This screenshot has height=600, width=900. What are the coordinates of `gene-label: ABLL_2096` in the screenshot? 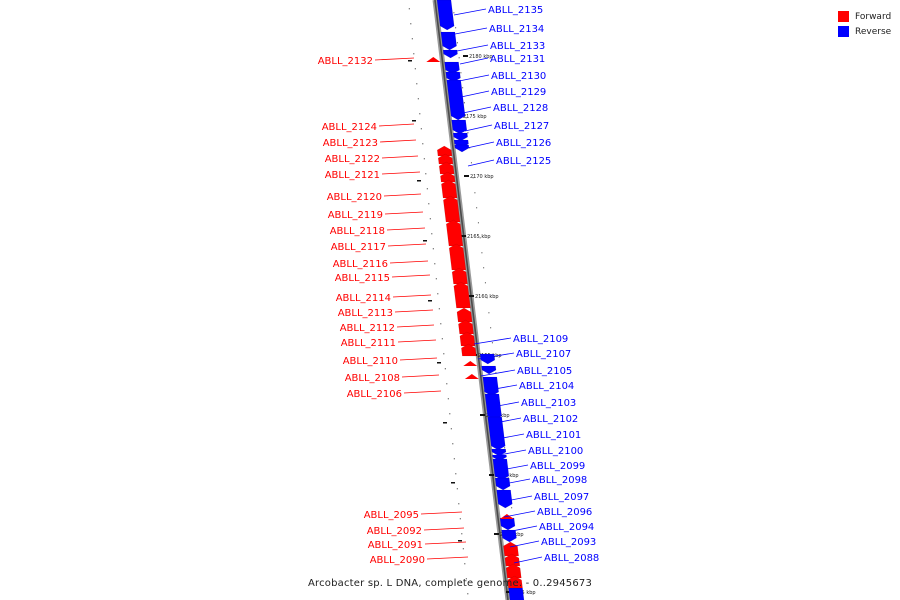 It's located at (564, 512).